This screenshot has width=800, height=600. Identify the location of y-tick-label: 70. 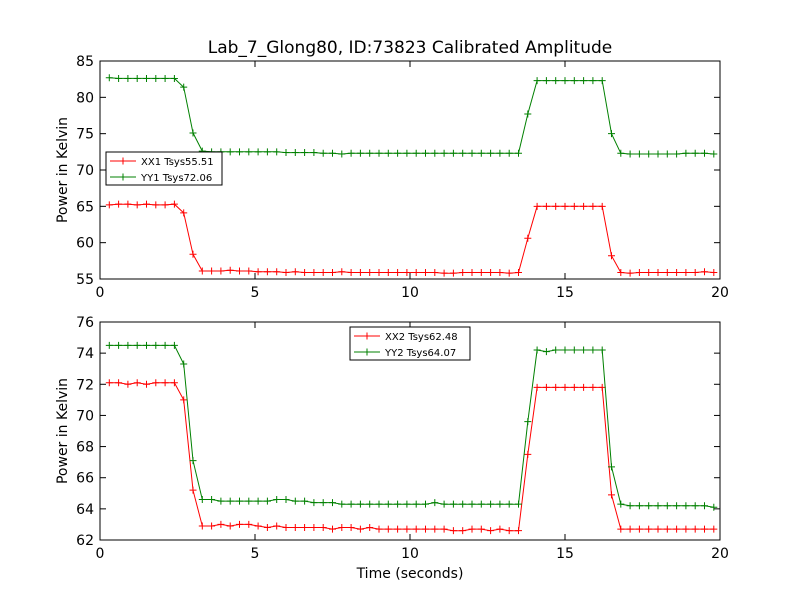
(85, 171).